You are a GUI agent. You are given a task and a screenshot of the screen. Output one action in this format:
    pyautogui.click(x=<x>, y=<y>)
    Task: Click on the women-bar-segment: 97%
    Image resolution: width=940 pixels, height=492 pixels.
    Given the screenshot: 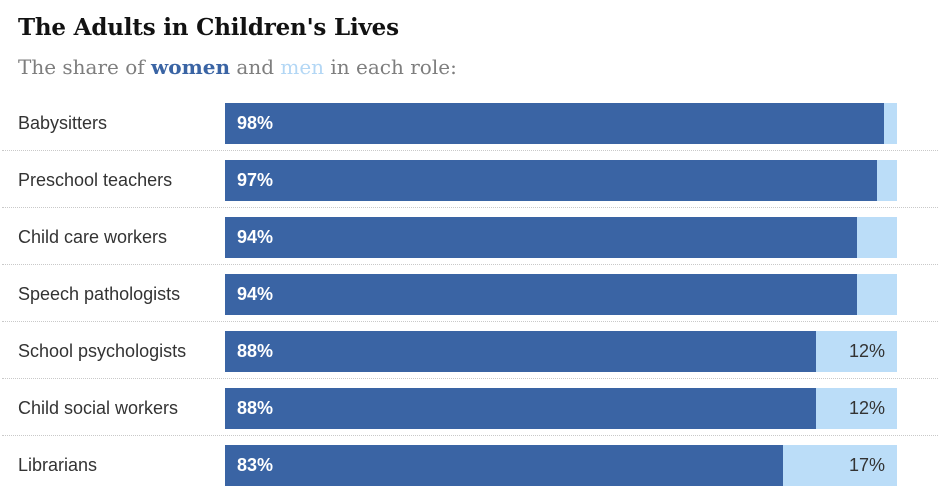 What is the action you would take?
    pyautogui.click(x=551, y=180)
    